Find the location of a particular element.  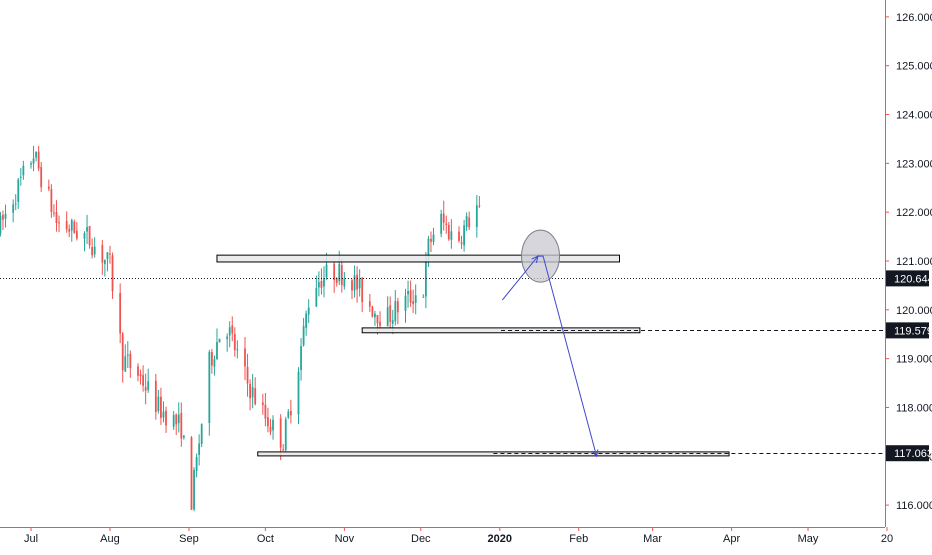

price-tick-label: 125.000 is located at coordinates (914, 67).